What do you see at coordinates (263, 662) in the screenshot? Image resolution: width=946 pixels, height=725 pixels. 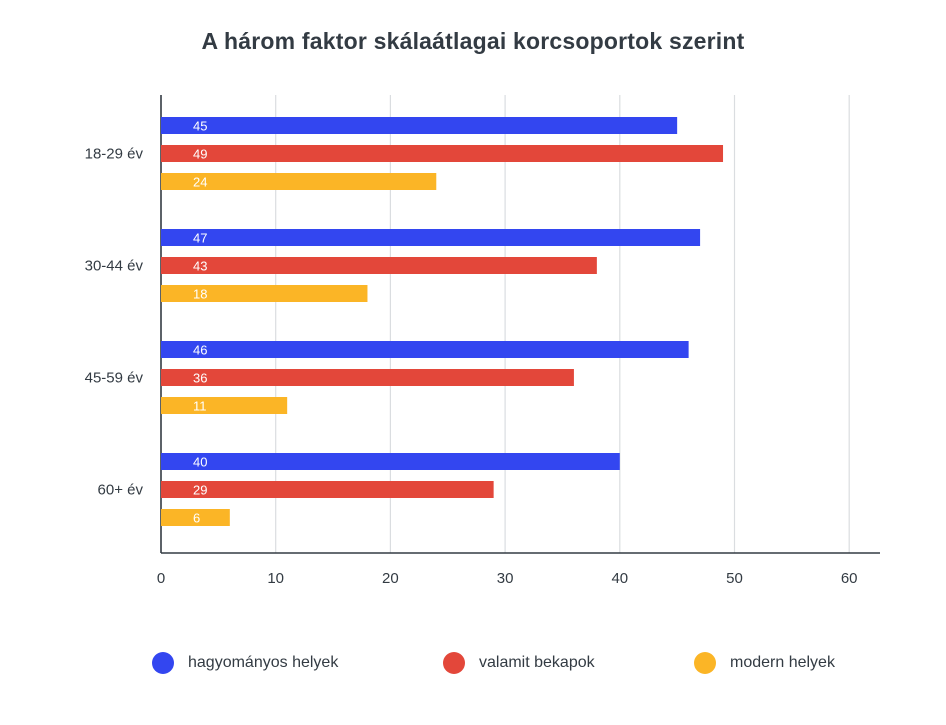 I see `legend-label-hagyomanyos: hagyományos helyek` at bounding box center [263, 662].